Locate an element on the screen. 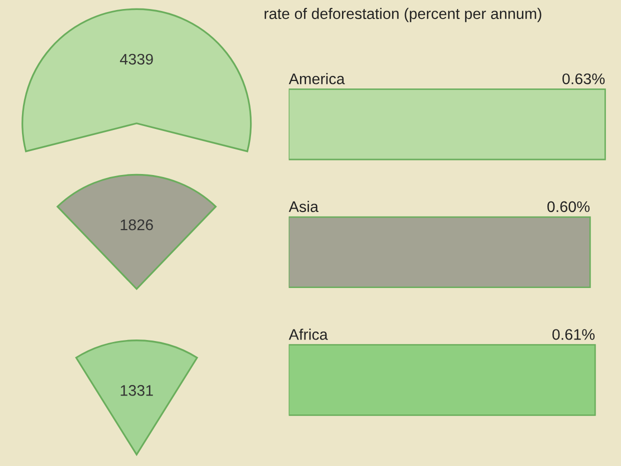 Image resolution: width=621 pixels, height=466 pixels. category-label: Africa is located at coordinates (308, 334).